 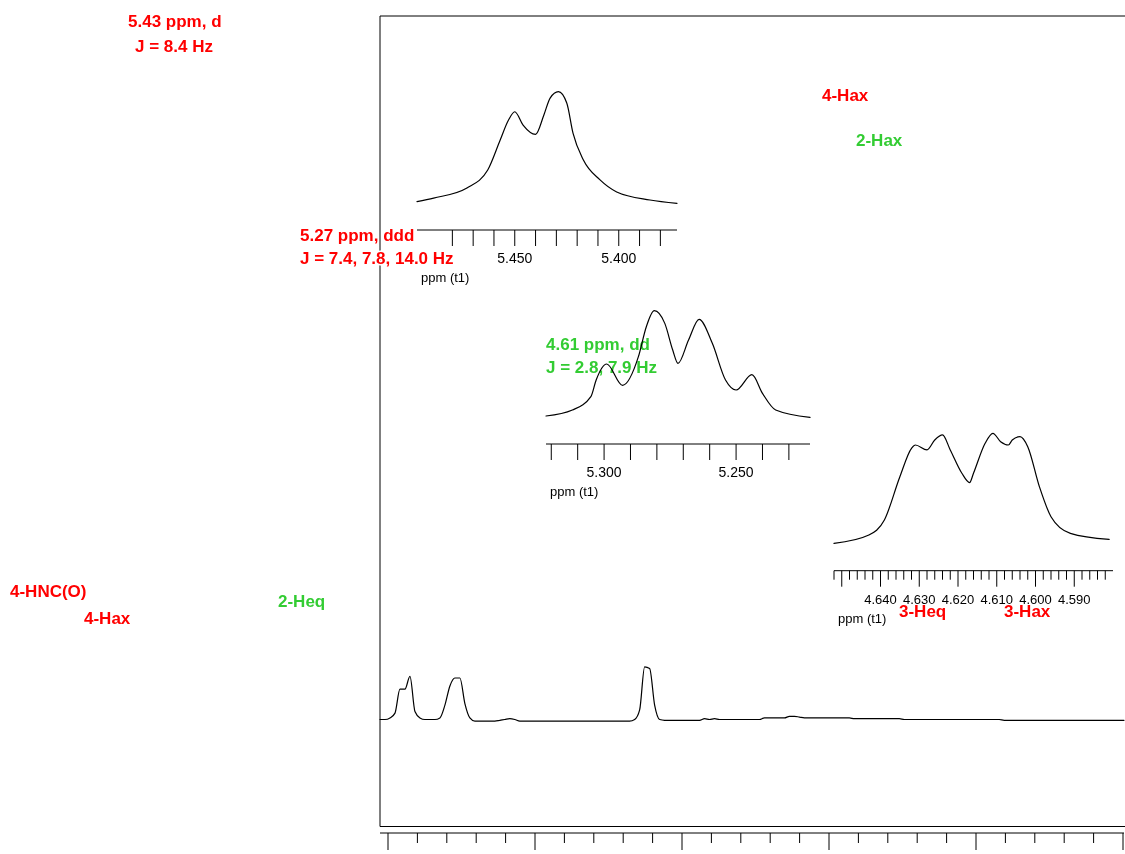 What do you see at coordinates (879, 140) in the screenshot?
I see `text: 2-Hax` at bounding box center [879, 140].